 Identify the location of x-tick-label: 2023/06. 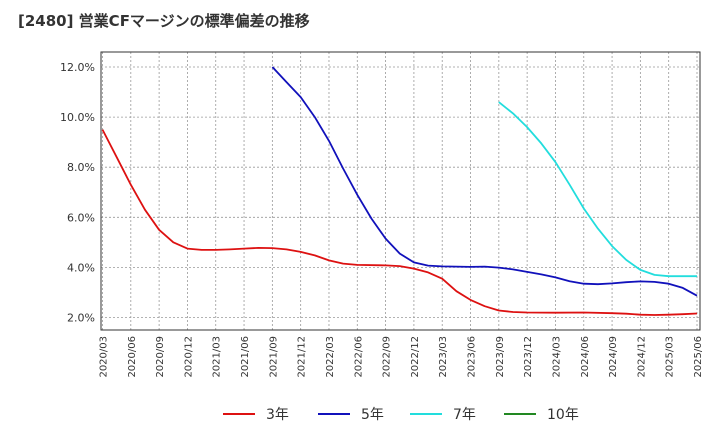
(472, 357).